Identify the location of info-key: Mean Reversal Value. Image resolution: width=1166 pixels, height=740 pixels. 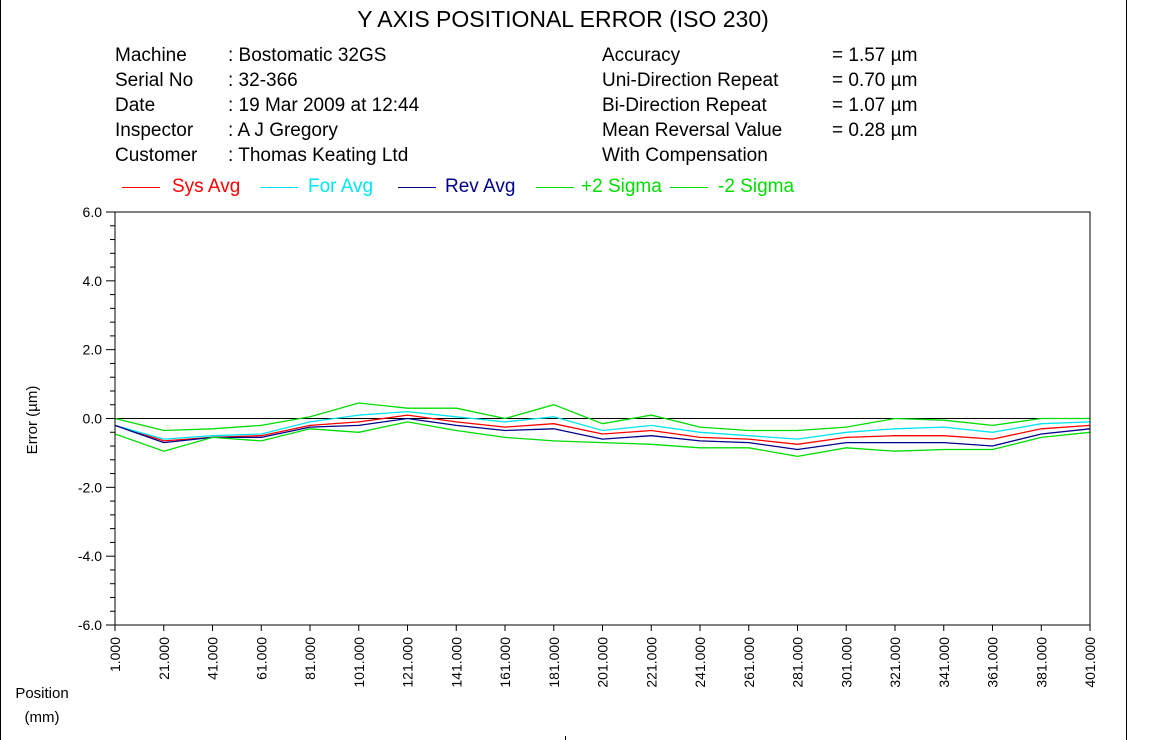
(692, 130).